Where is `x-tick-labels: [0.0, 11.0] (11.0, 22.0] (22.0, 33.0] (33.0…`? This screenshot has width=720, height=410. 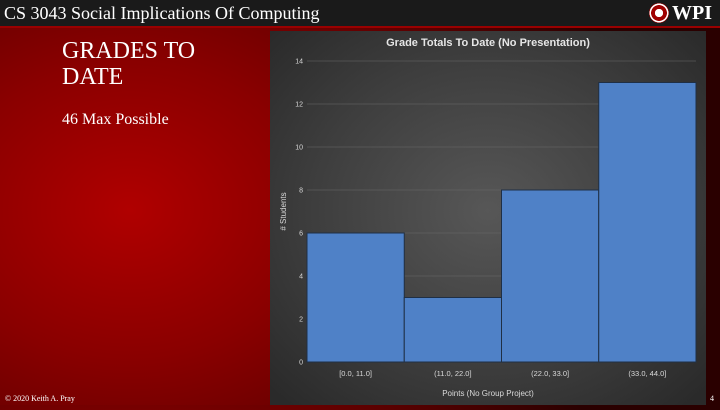 x-tick-labels: [0.0, 11.0] (11.0, 22.0] (22.0, 33.0] (33.0… is located at coordinates (502, 373).